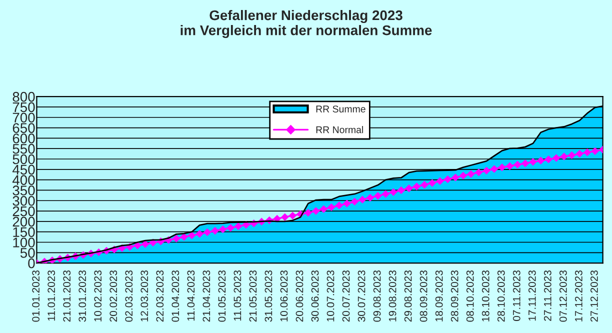 The image size is (612, 333). Describe the element at coordinates (341, 109) in the screenshot. I see `legend-label: RR Summe` at that location.